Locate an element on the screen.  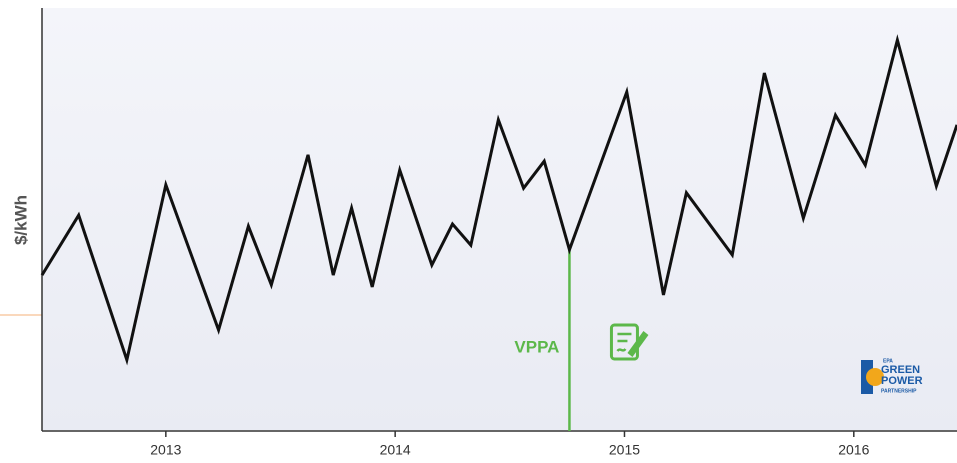
logo-bottom: PARTNERSHIP is located at coordinates (899, 391).